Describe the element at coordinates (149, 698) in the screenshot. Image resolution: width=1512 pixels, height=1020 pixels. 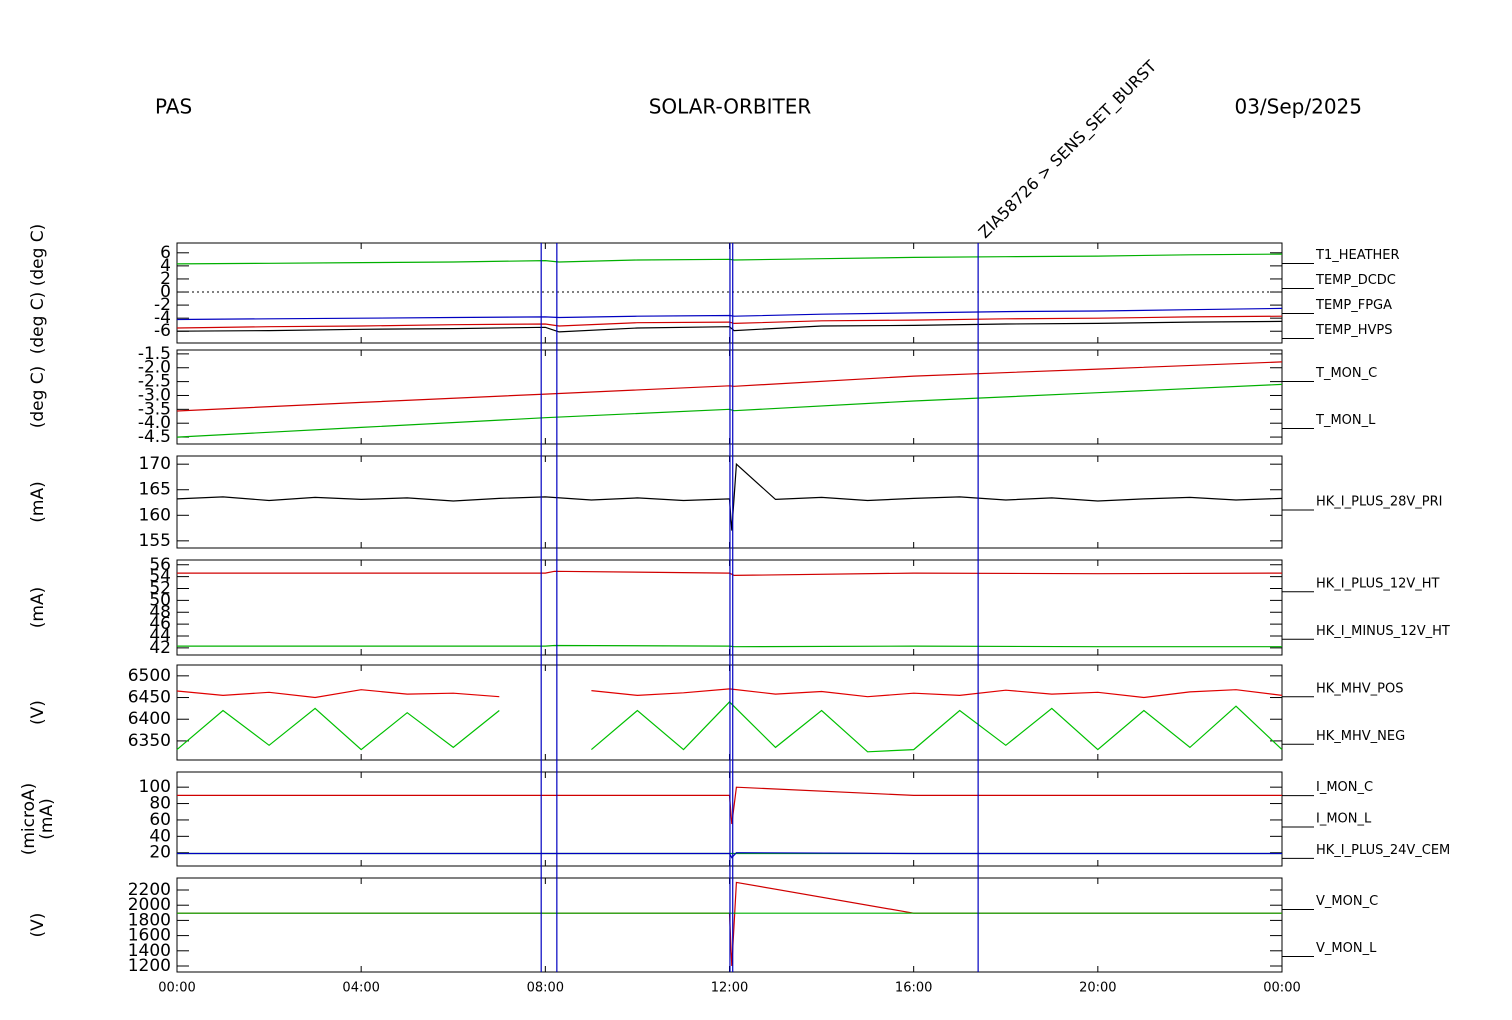
I see `y-tick-label: 6450` at that location.